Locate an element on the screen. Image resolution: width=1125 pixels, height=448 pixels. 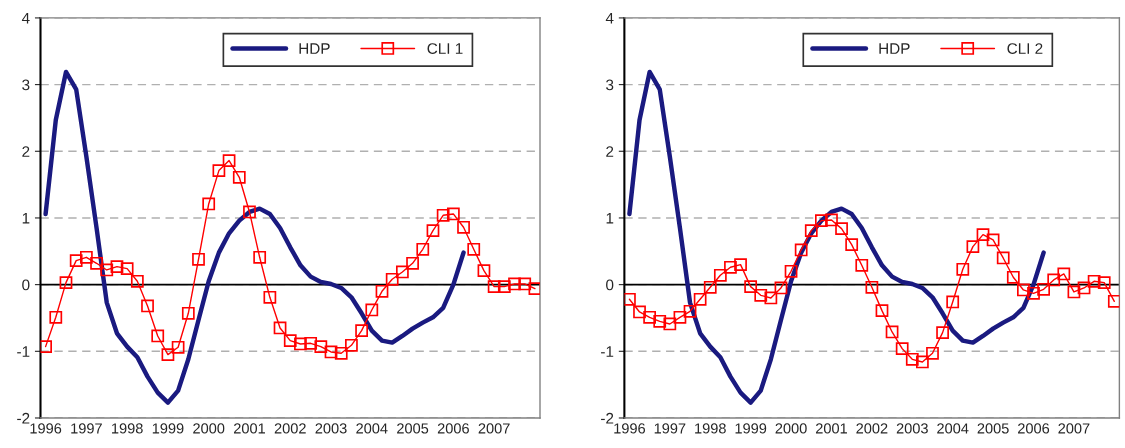
x-tick-label: 1998 is located at coordinates (127, 428).